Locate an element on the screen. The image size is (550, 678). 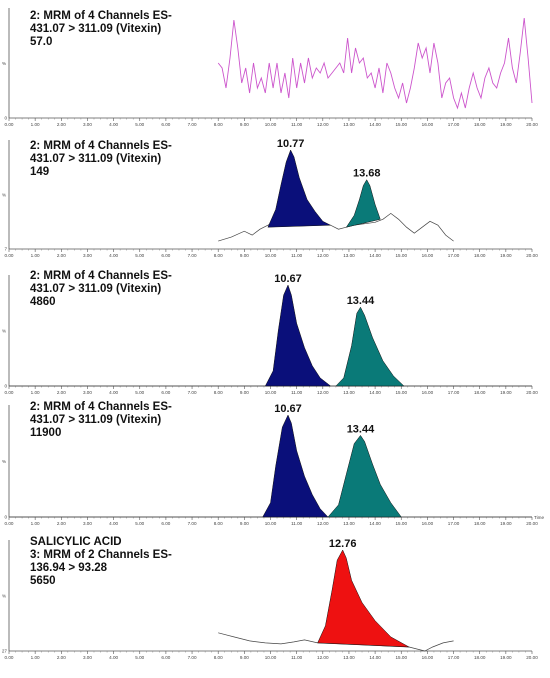
header-line: 57.0 is located at coordinates (41, 42).